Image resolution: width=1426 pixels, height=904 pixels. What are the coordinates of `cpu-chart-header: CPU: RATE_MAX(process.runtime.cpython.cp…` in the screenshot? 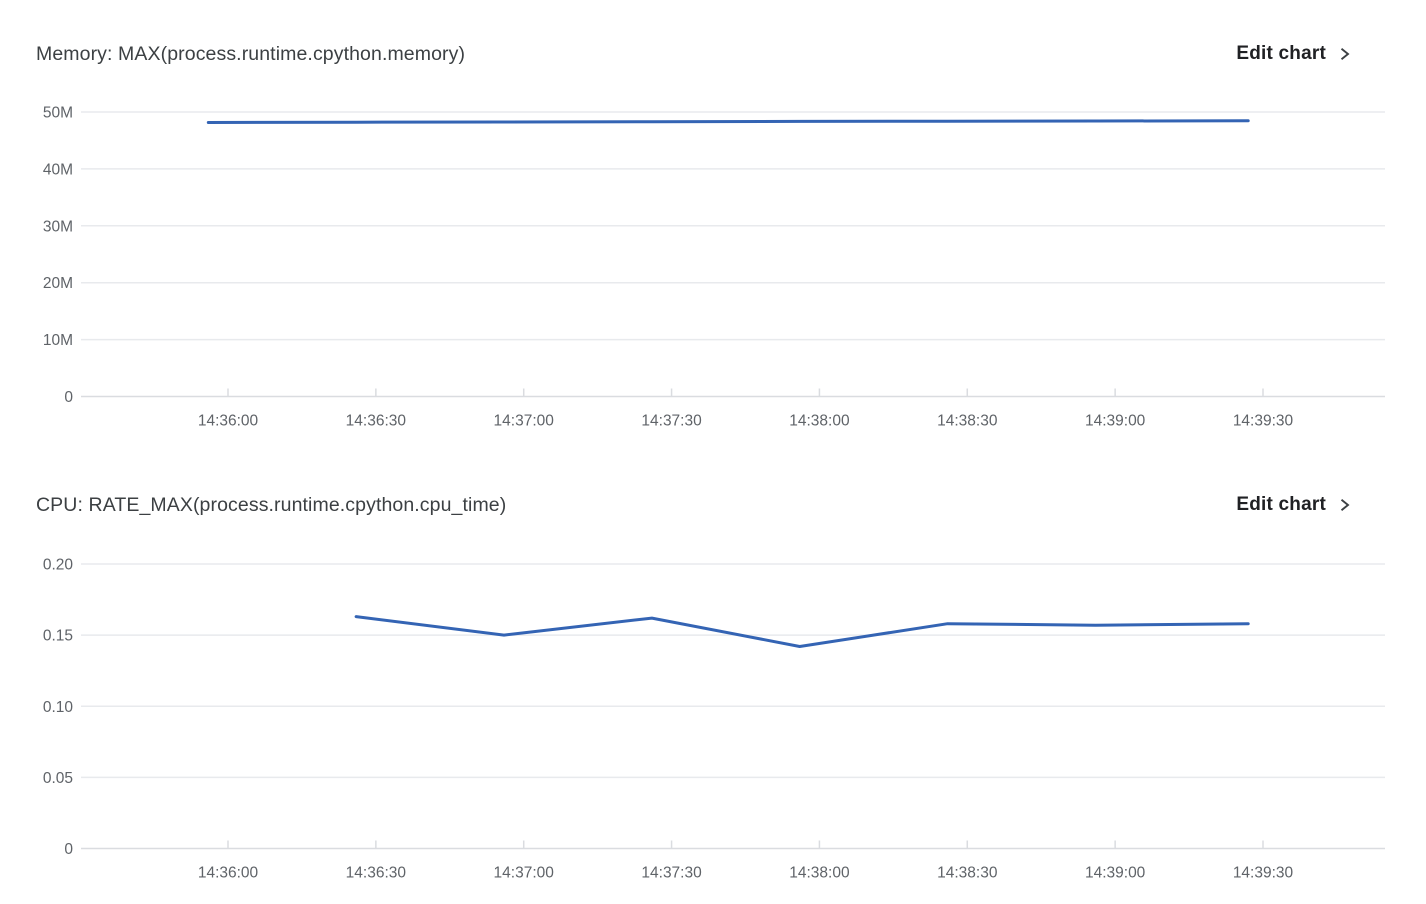 It's located at (694, 505).